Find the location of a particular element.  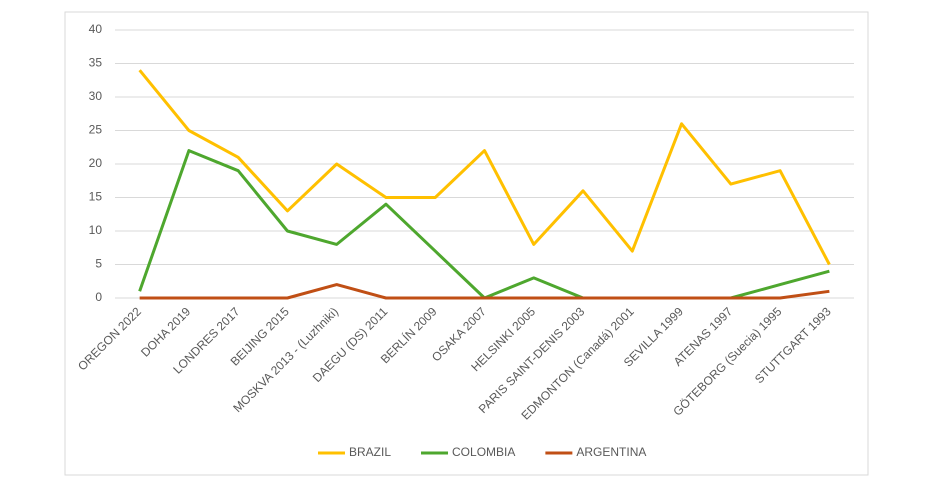

y-tick-label: 40 is located at coordinates (96, 29).